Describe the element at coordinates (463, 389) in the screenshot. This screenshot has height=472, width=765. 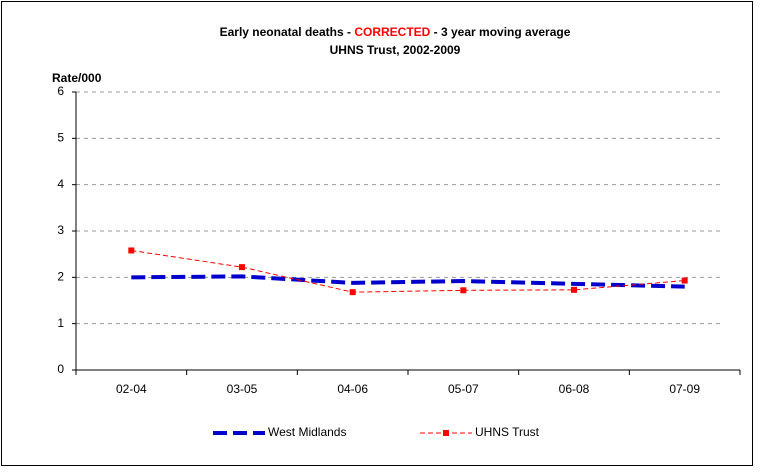
I see `x-tick-label: 05-07` at that location.